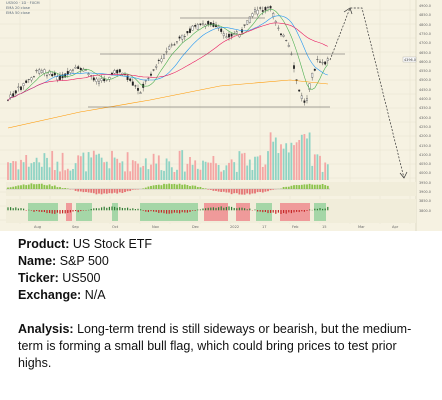 The width and height of the screenshot is (442, 400). Describe the element at coordinates (425, 33) in the screenshot. I see `price-tick-label: 4750.0` at that location.